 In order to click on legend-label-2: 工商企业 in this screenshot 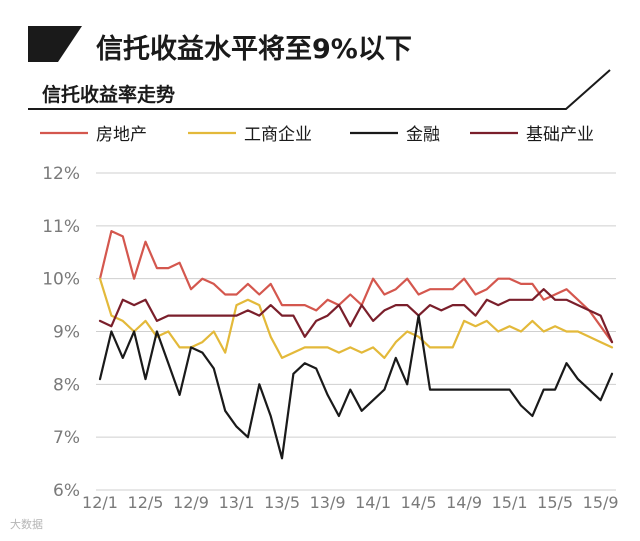, I will do `click(278, 135)`.